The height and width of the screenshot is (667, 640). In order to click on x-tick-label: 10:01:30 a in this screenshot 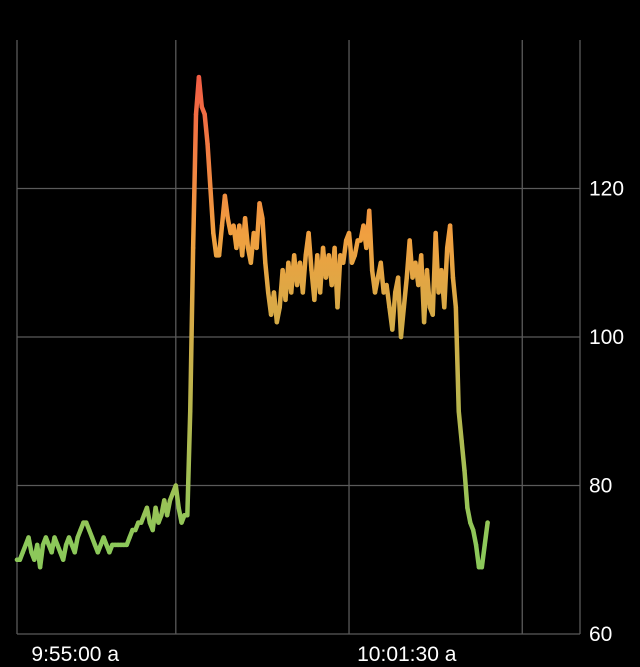, I will do `click(407, 654)`.